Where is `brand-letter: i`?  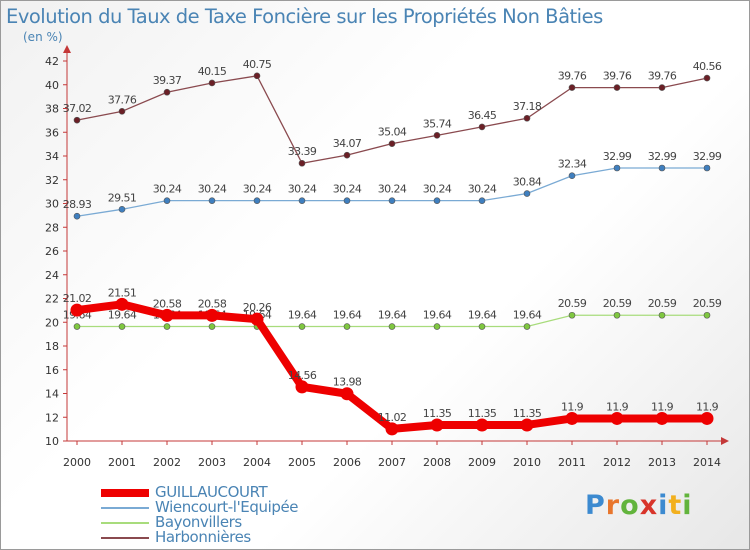 brand-letter: i is located at coordinates (663, 505).